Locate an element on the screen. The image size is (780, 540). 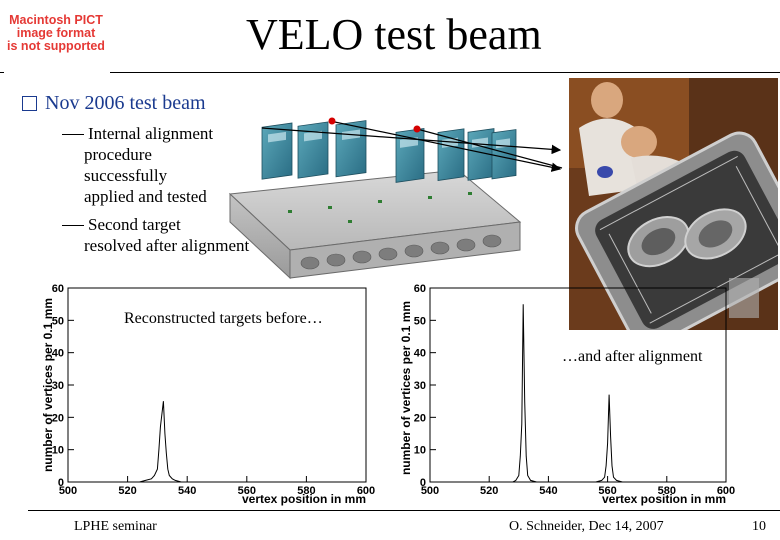
plot-frame is located at coordinates (578, 385).